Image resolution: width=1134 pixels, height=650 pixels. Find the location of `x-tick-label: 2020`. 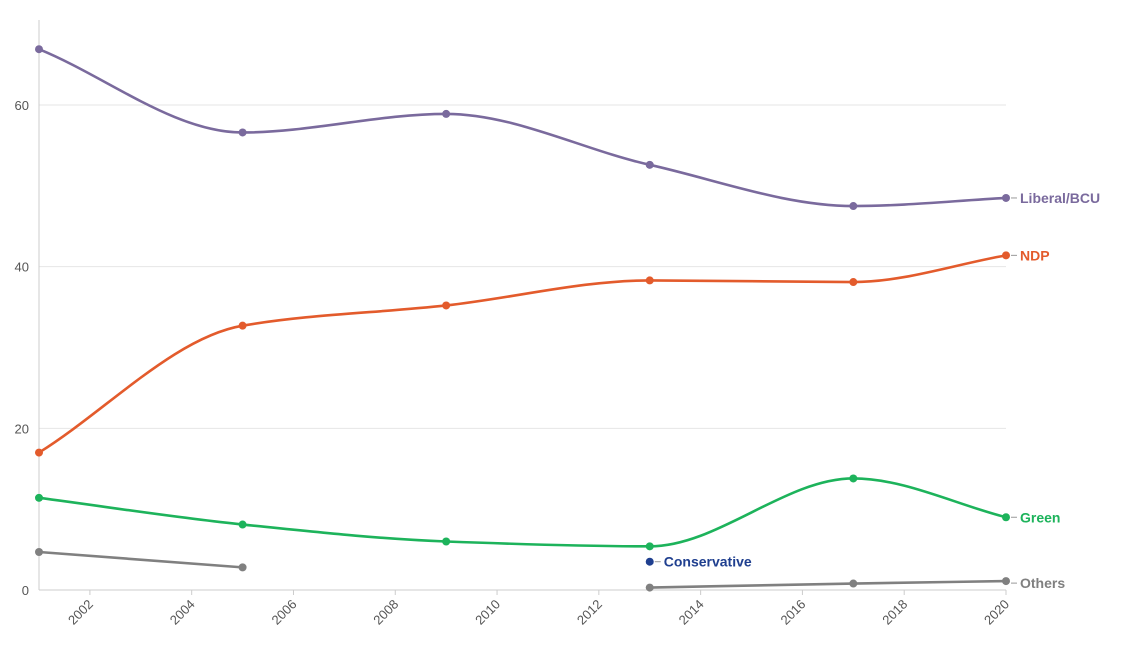

x-tick-label: 2020 is located at coordinates (996, 612).